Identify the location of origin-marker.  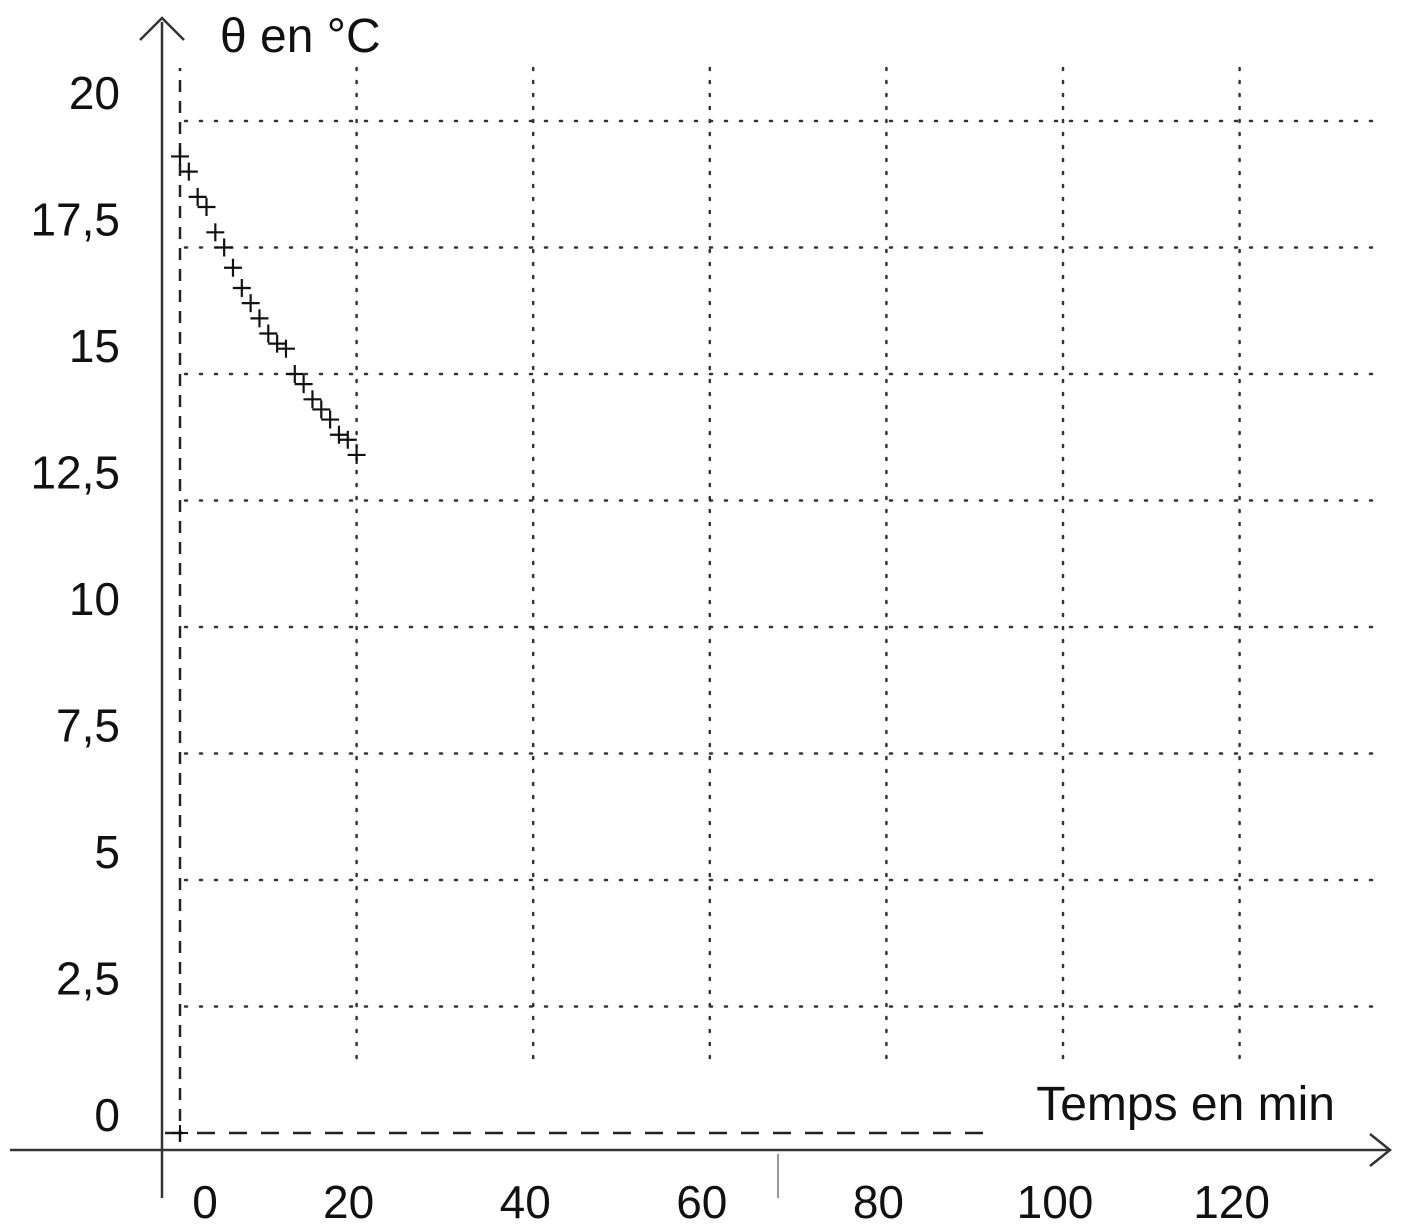
(180, 1133).